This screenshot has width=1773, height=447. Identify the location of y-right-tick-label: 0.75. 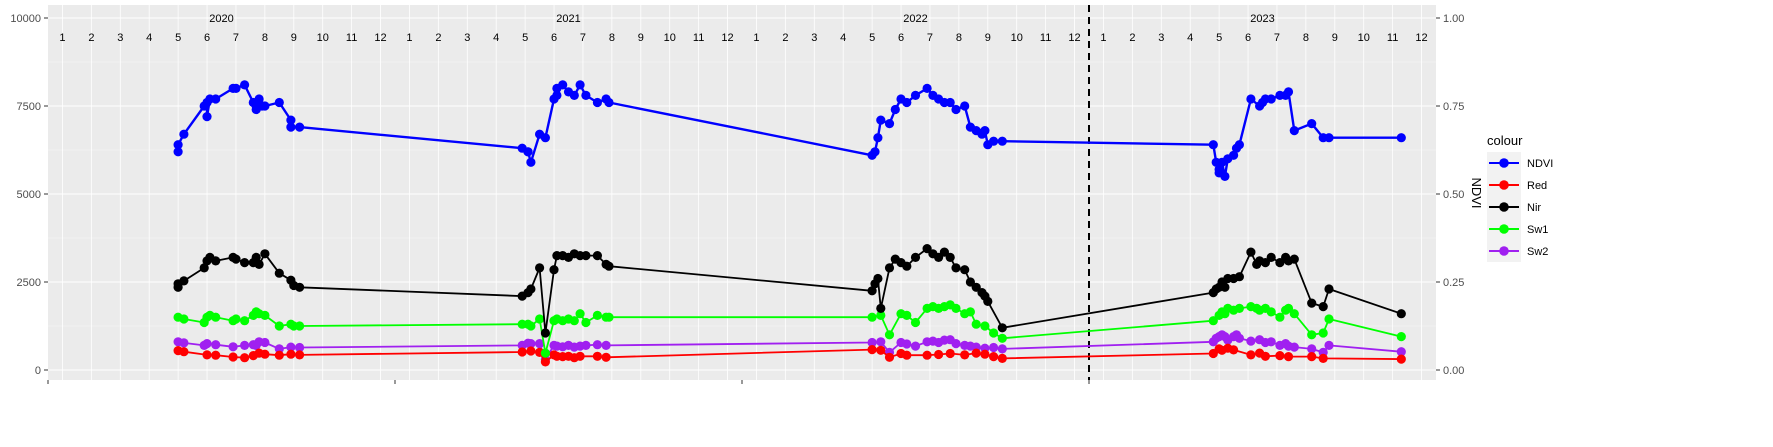
(1453, 107).